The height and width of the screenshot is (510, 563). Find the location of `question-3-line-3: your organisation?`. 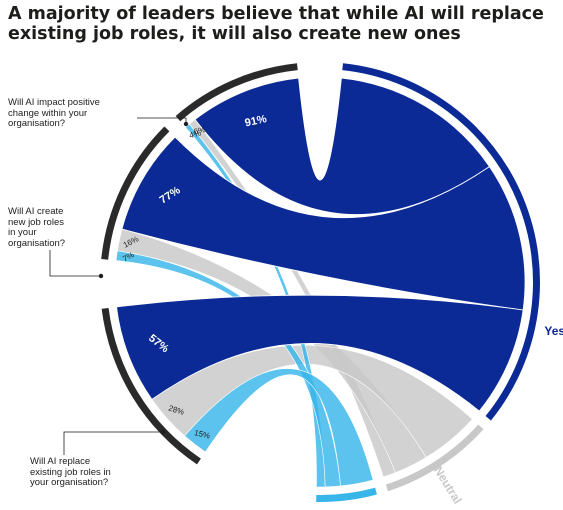

question-3-line-3: your organisation? is located at coordinates (69, 482).